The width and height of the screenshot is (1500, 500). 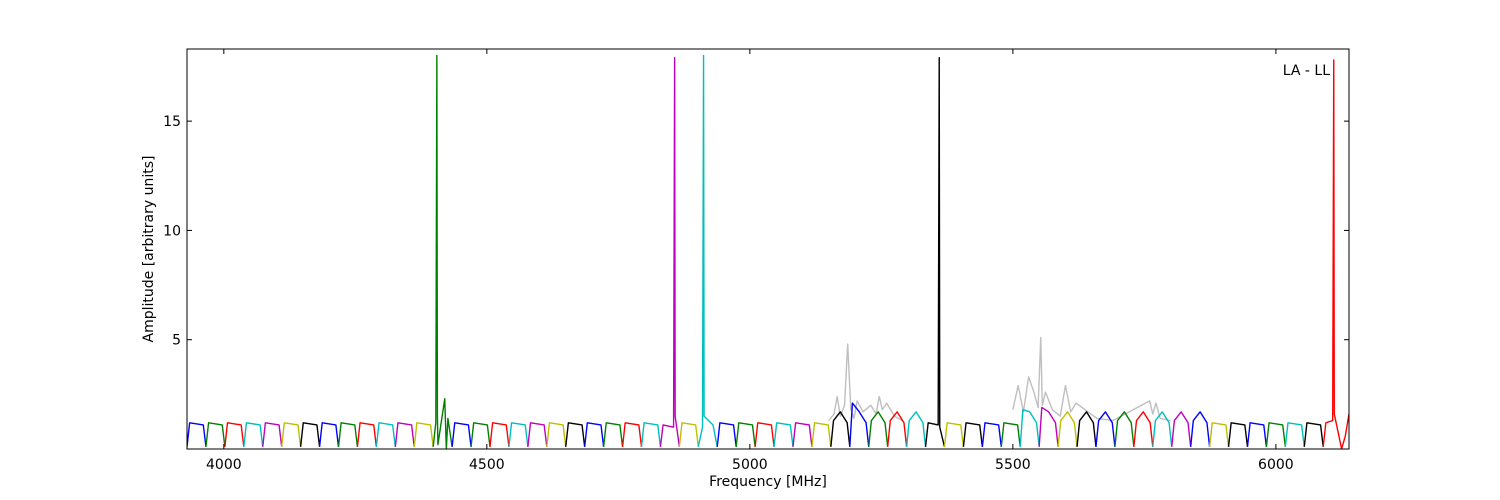 What do you see at coordinates (176, 341) in the screenshot?
I see `y-tick-label: 5` at bounding box center [176, 341].